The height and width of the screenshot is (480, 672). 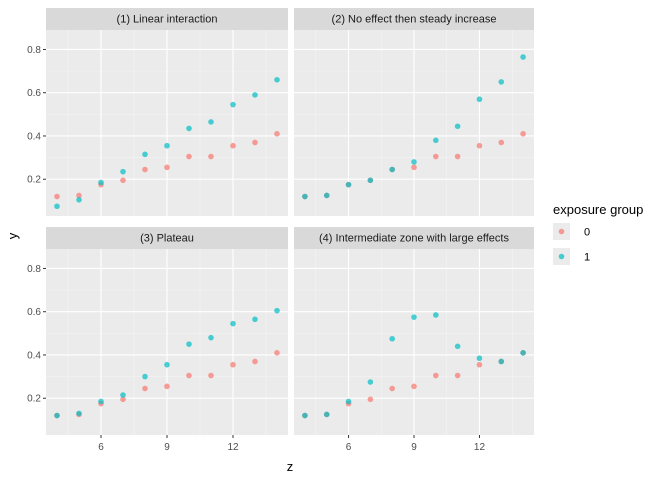 What do you see at coordinates (561, 256) in the screenshot?
I see `legend-key-1-dot` at bounding box center [561, 256].